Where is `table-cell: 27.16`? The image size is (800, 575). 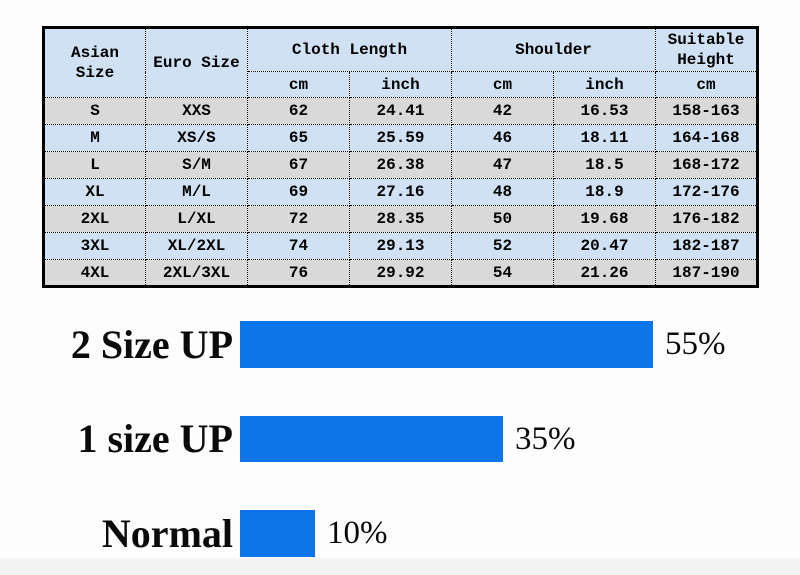 table-cell: 27.16 is located at coordinates (400, 192).